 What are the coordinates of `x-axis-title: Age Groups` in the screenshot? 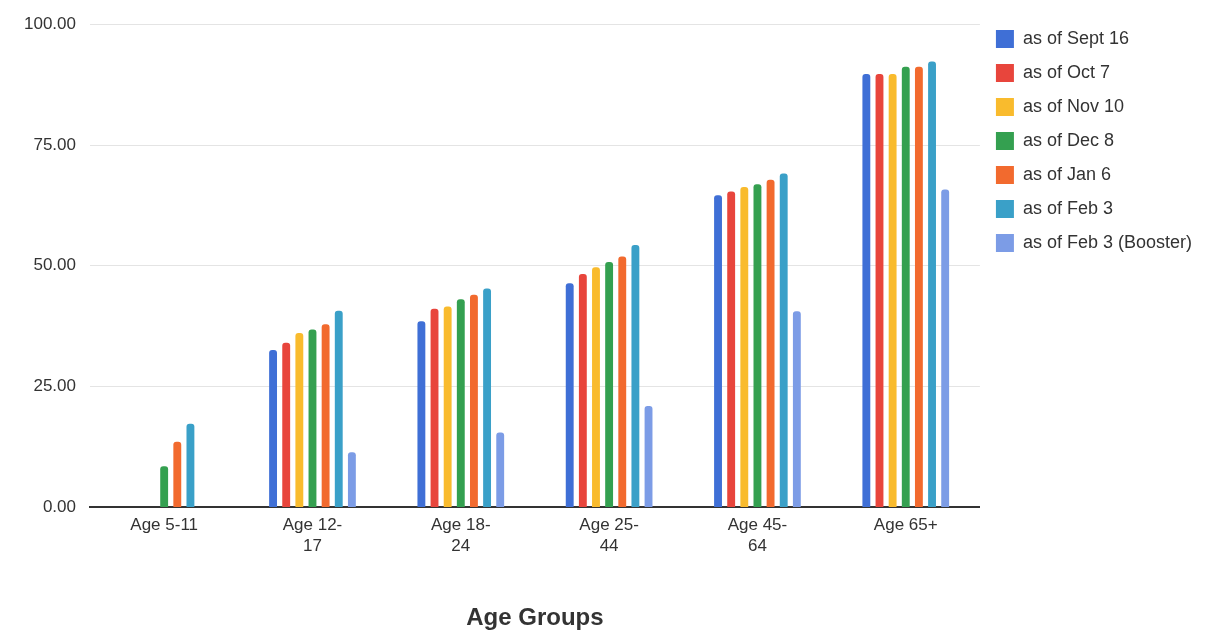 It's located at (535, 617).